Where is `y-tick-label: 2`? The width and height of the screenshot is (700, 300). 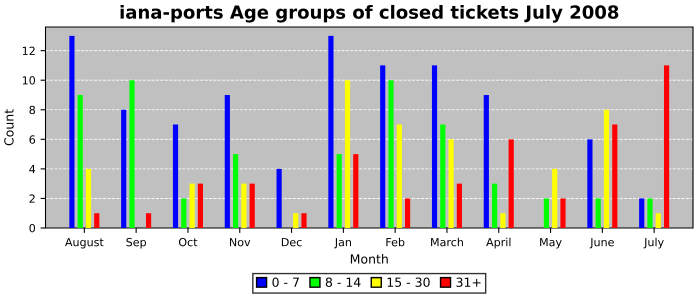
y-tick-label: 2 is located at coordinates (32, 198).